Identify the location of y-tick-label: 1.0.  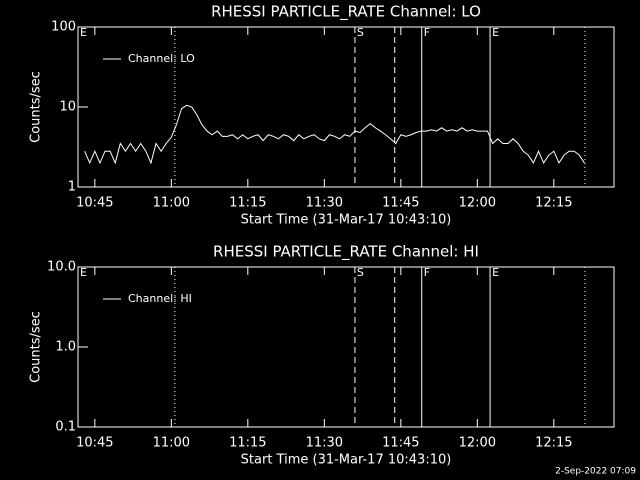
(65, 347).